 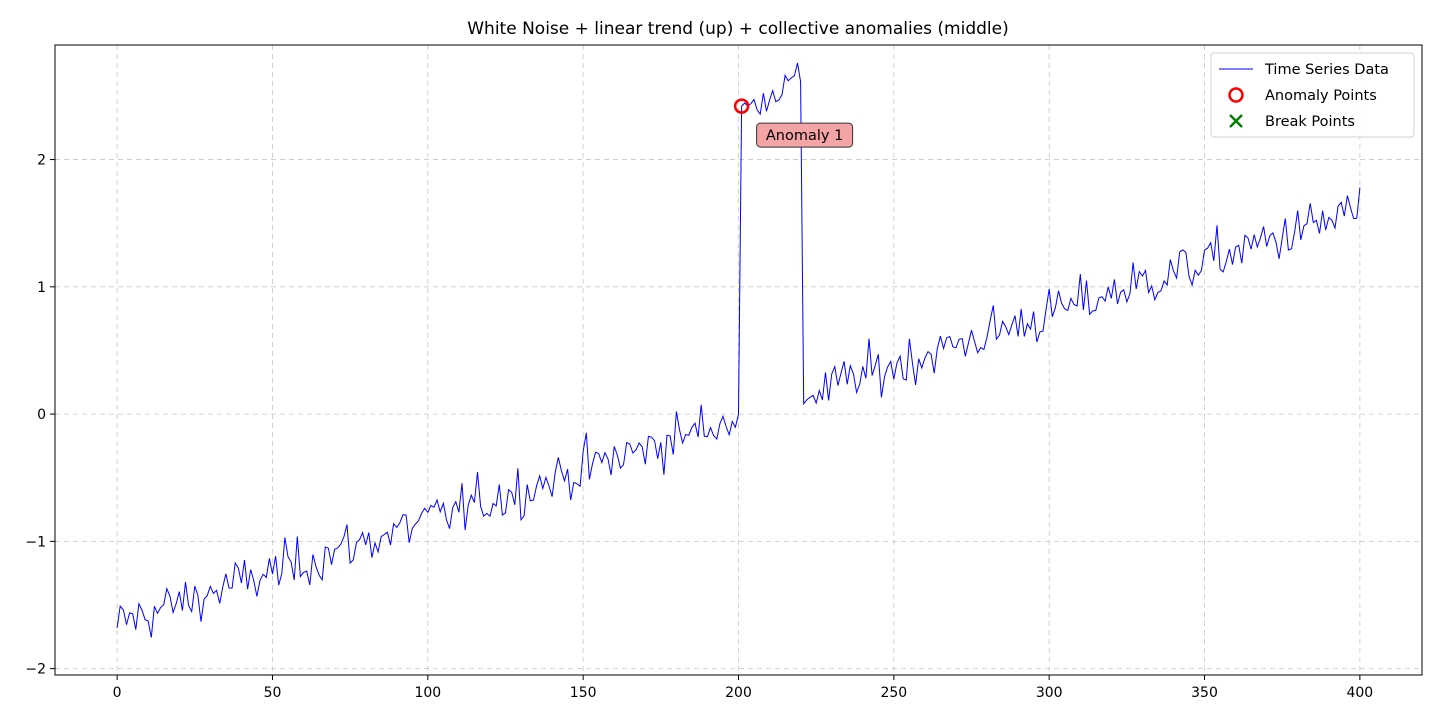 I want to click on y-tick-label: −1, so click(x=35, y=542).